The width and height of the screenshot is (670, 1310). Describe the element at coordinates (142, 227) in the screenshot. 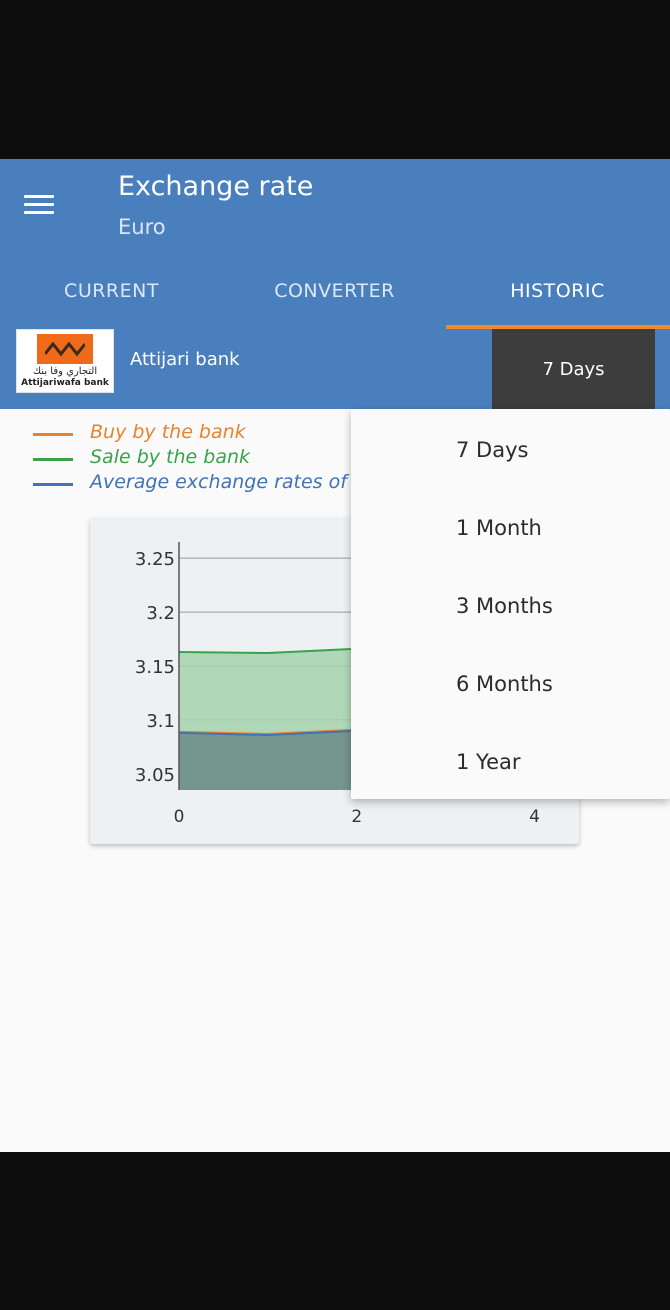

I see `app-subtitle: Euro` at that location.